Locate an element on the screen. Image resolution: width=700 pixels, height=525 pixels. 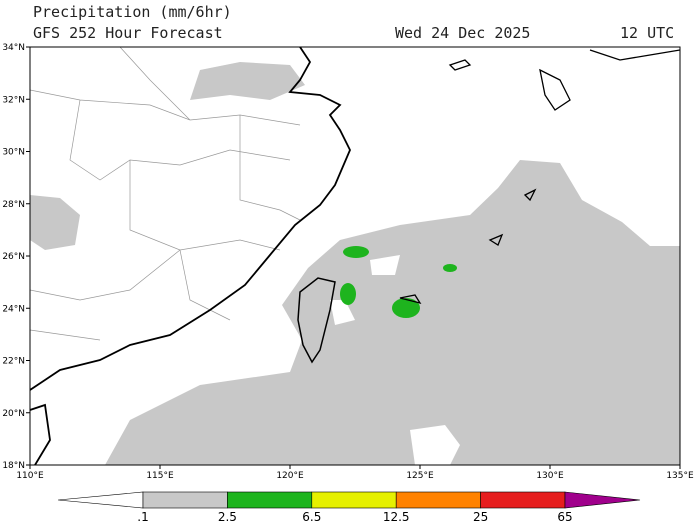
lat-label: 20°N is located at coordinates (13, 414).